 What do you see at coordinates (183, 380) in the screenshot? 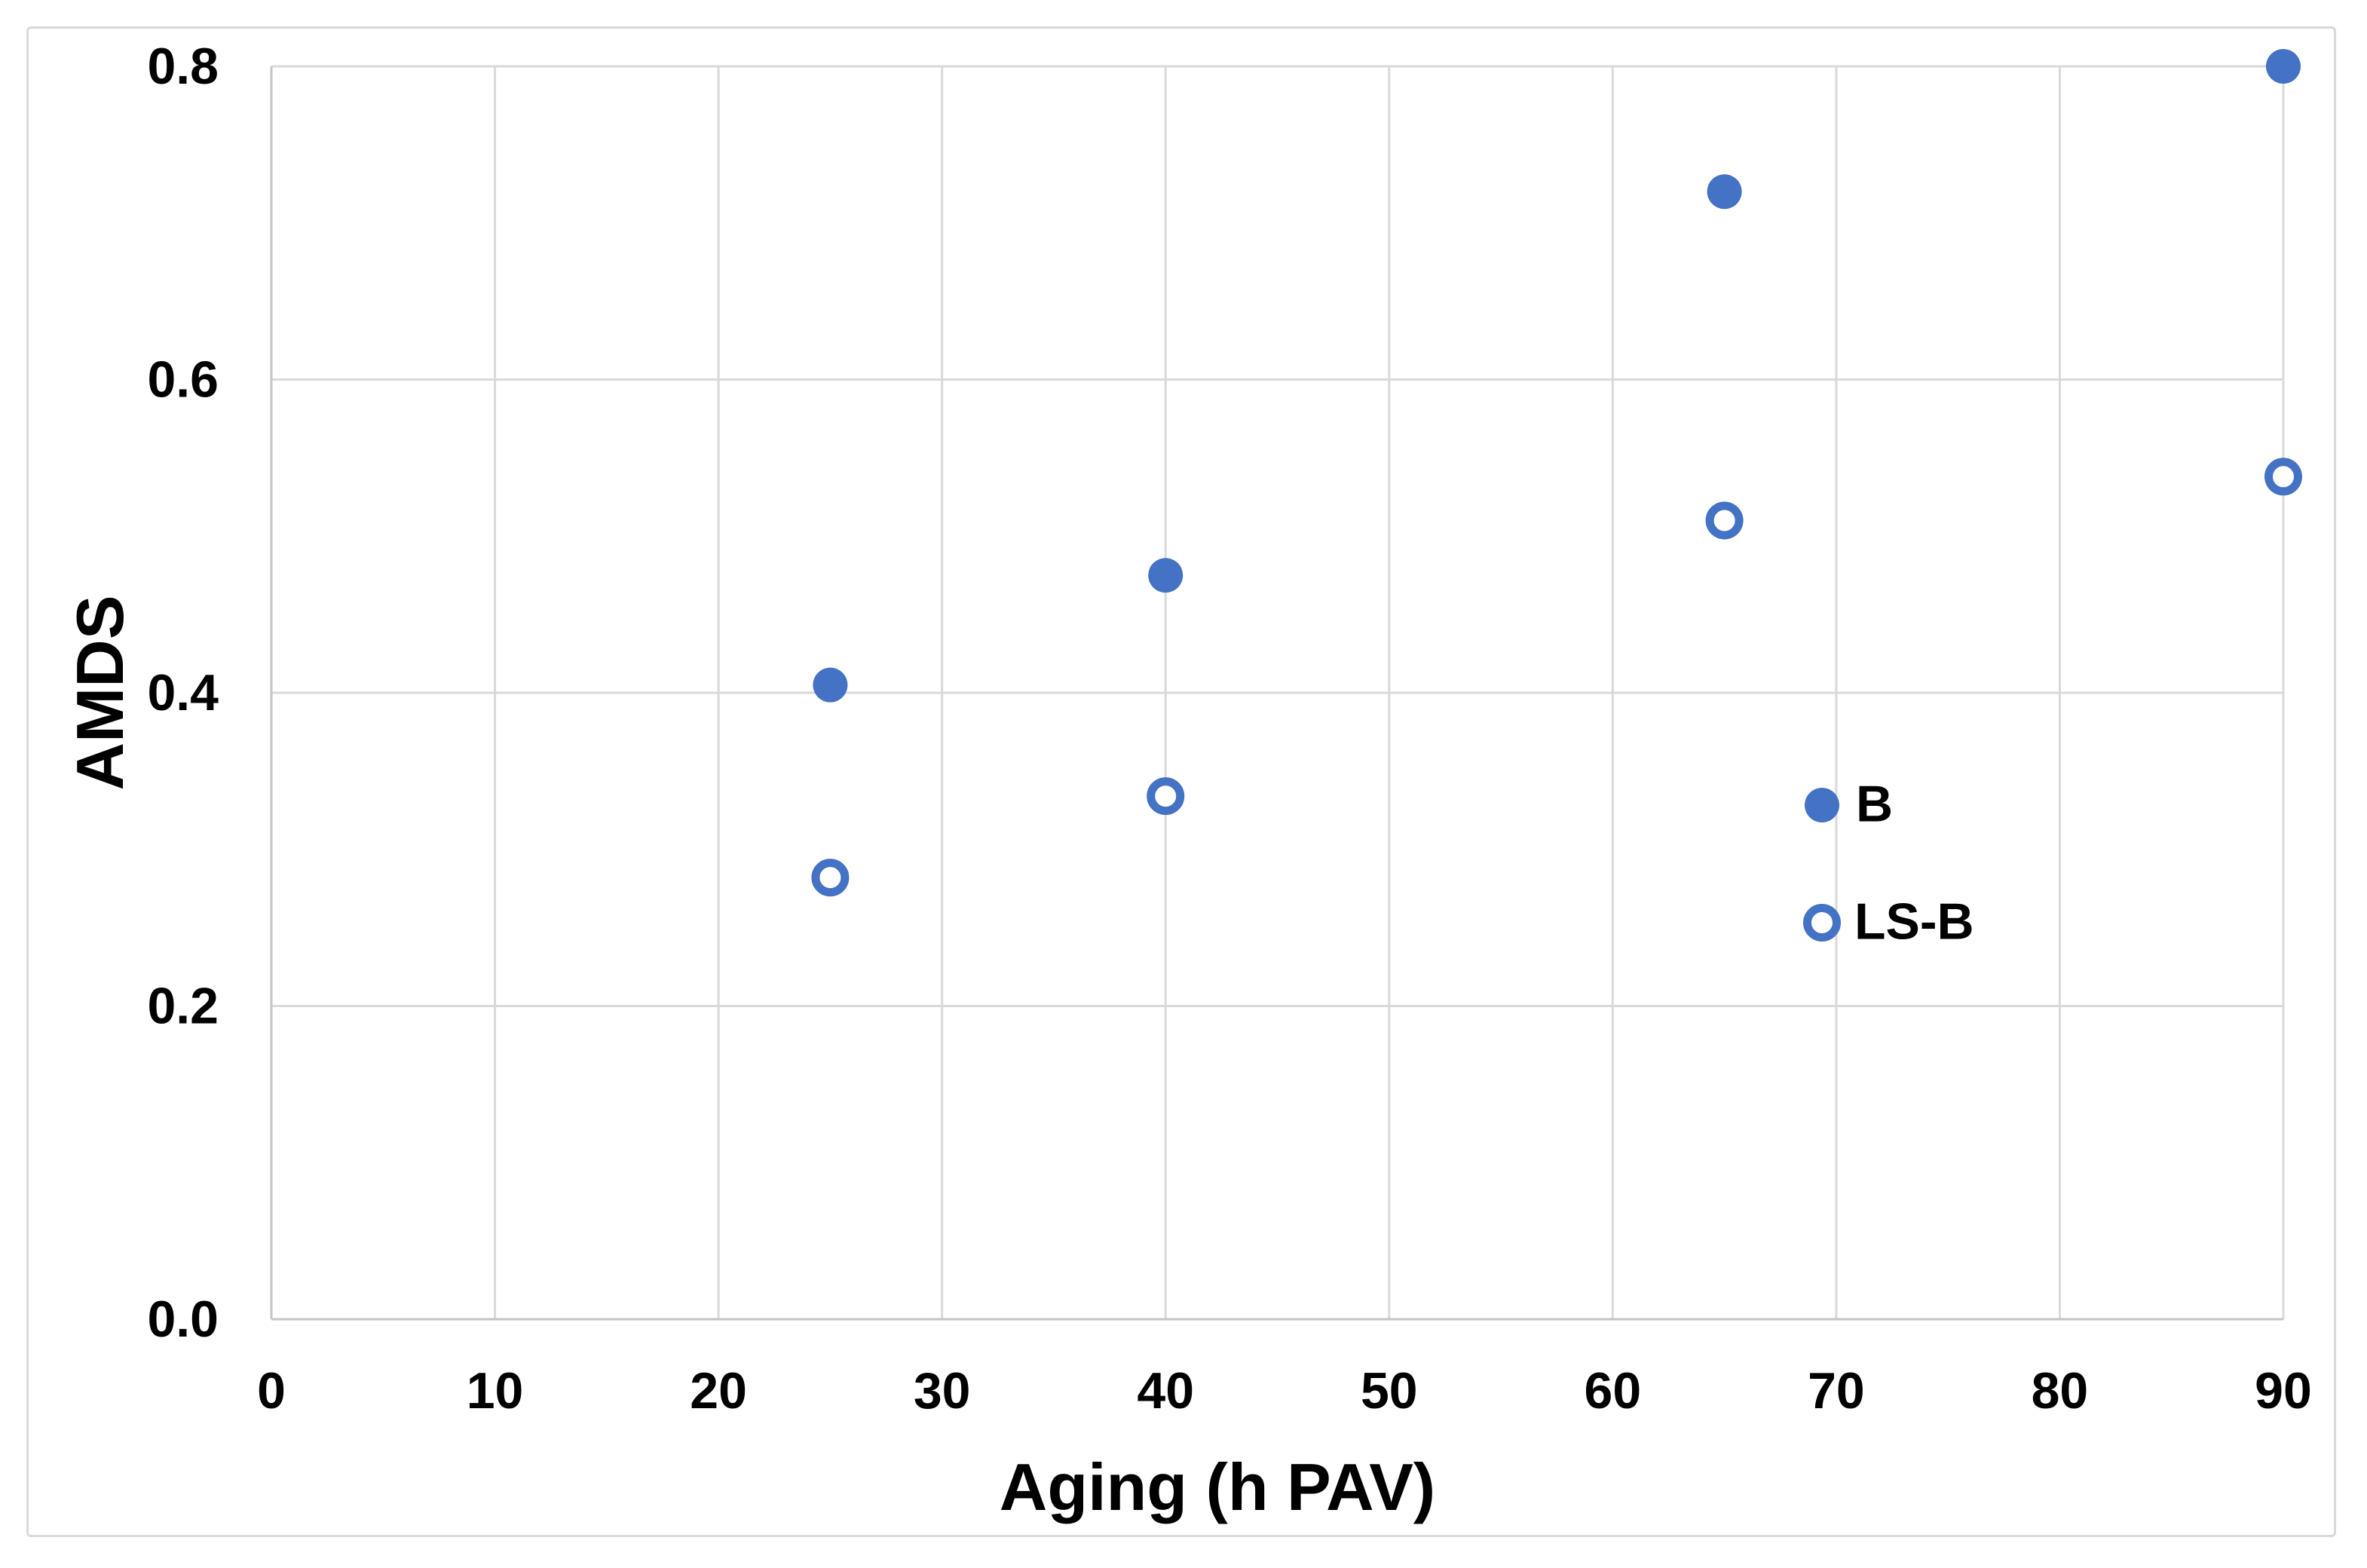
I see `y-tick-label: 0.6` at bounding box center [183, 380].